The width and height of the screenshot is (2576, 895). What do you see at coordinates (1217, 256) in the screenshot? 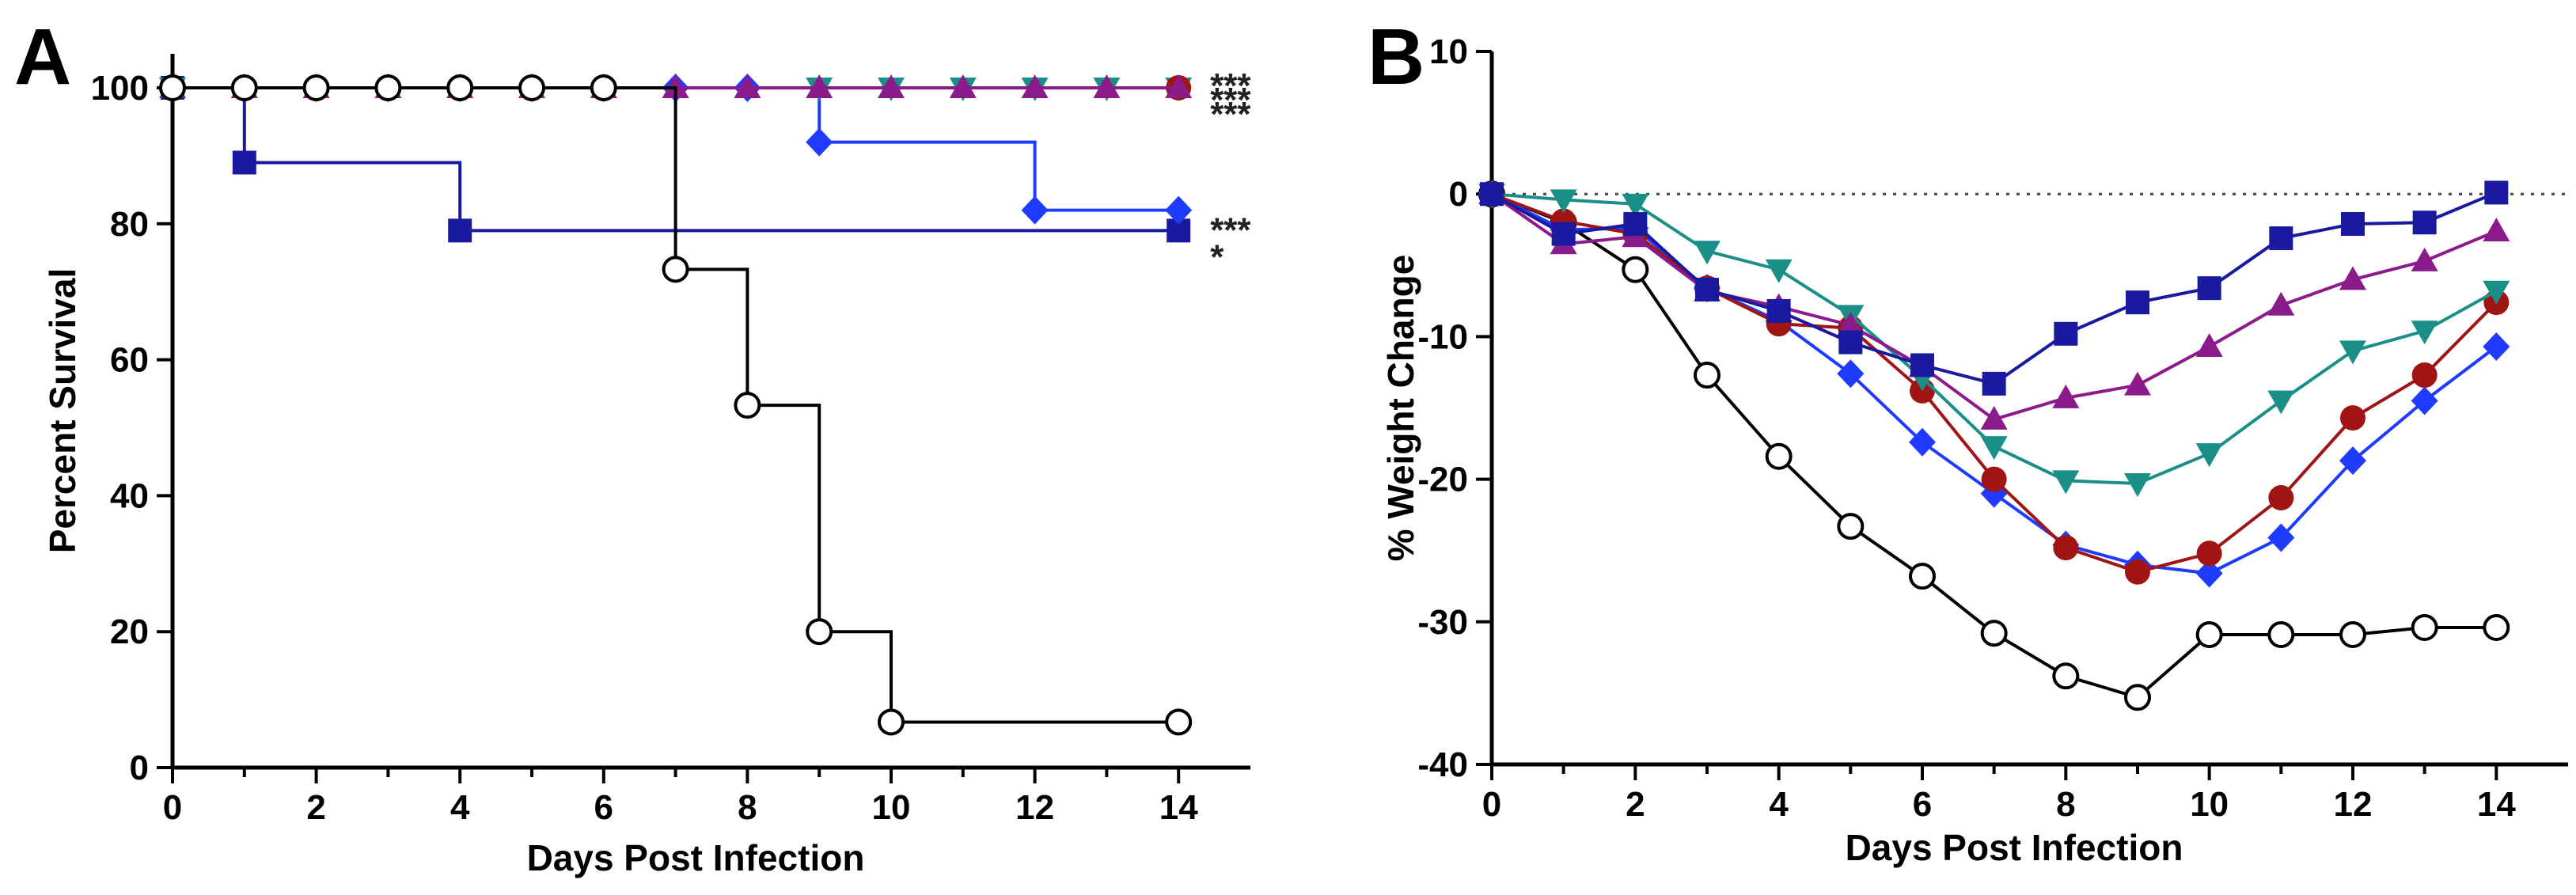
I see `significance-label: *` at bounding box center [1217, 256].